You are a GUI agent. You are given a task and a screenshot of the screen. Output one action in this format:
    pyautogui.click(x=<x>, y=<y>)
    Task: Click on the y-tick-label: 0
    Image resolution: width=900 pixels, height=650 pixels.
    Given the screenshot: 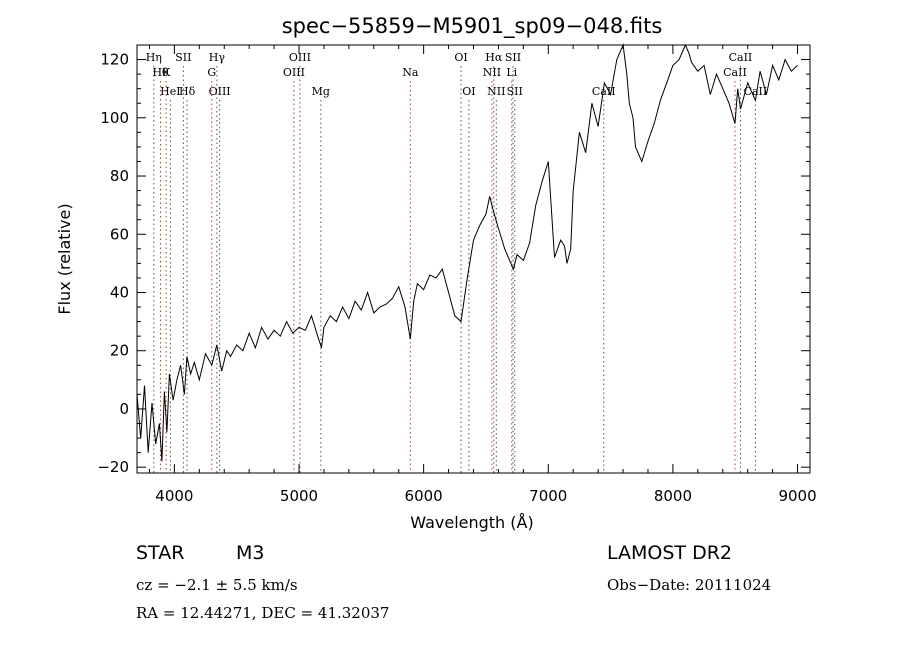 What is the action you would take?
    pyautogui.click(x=124, y=409)
    